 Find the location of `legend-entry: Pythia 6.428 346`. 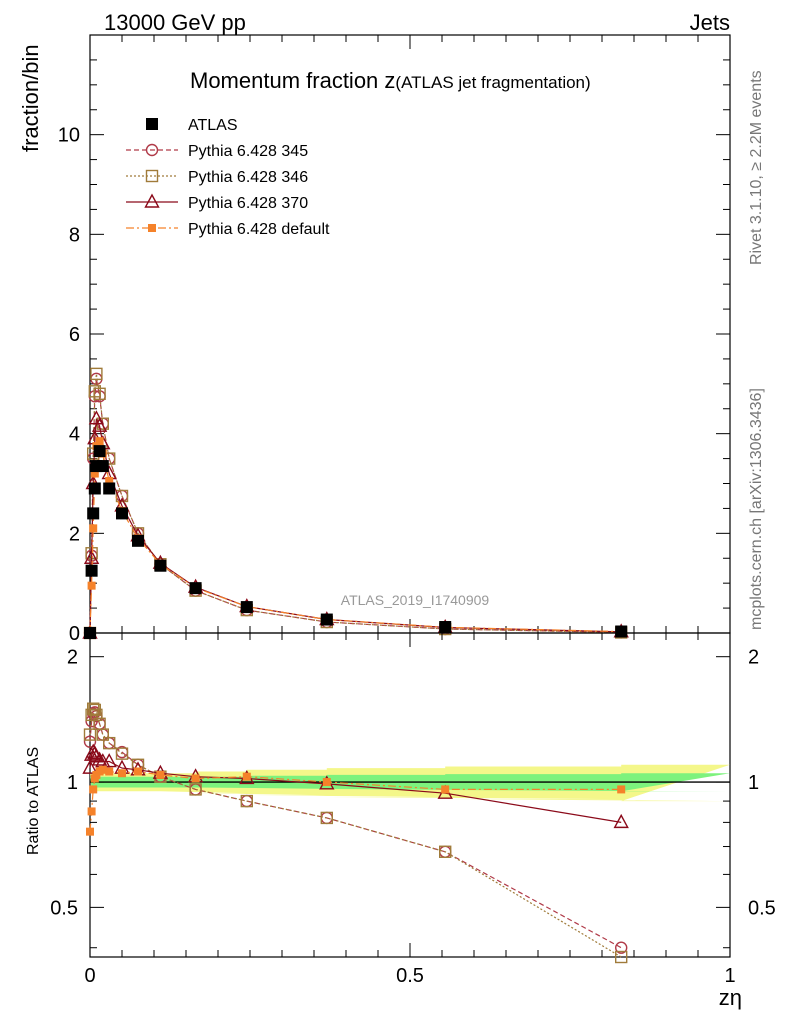

legend-entry: Pythia 6.428 346 is located at coordinates (217, 177).